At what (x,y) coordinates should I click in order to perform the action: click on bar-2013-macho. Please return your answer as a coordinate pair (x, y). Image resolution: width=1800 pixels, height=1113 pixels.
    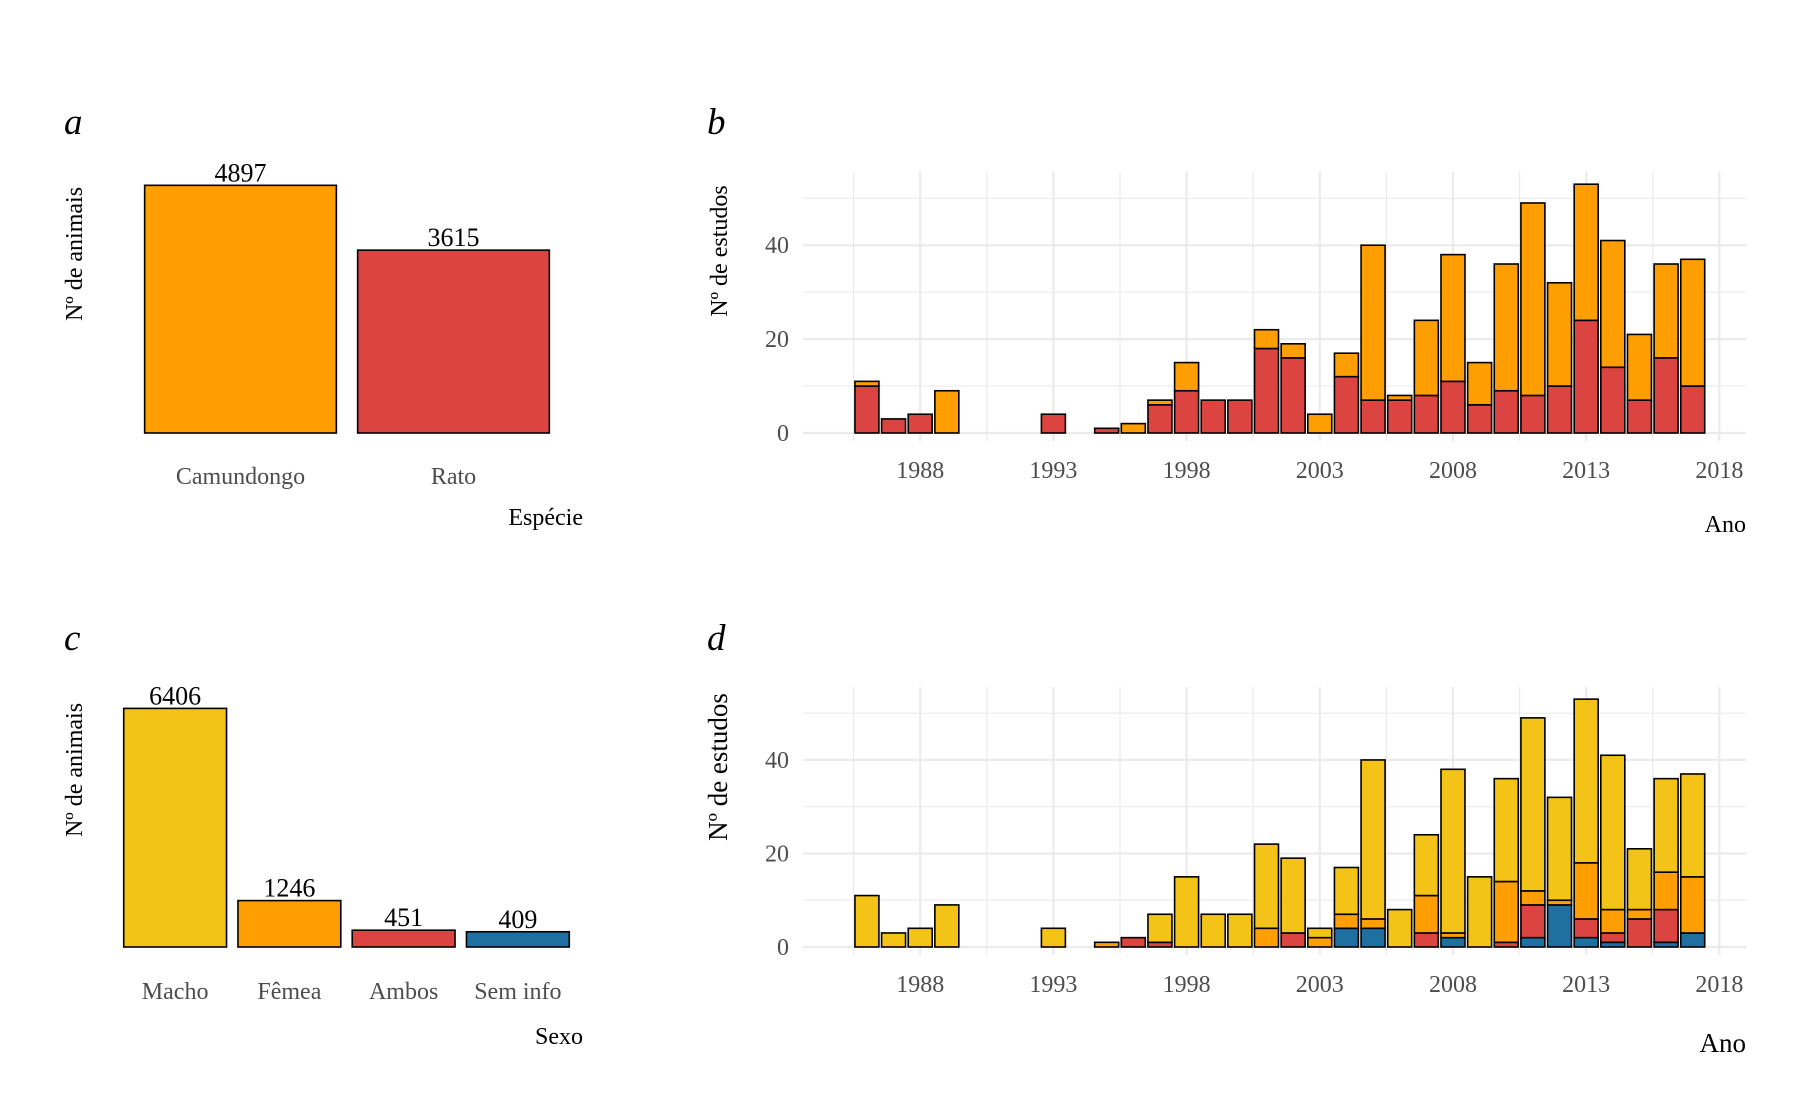
    Looking at the image, I should click on (1586, 781).